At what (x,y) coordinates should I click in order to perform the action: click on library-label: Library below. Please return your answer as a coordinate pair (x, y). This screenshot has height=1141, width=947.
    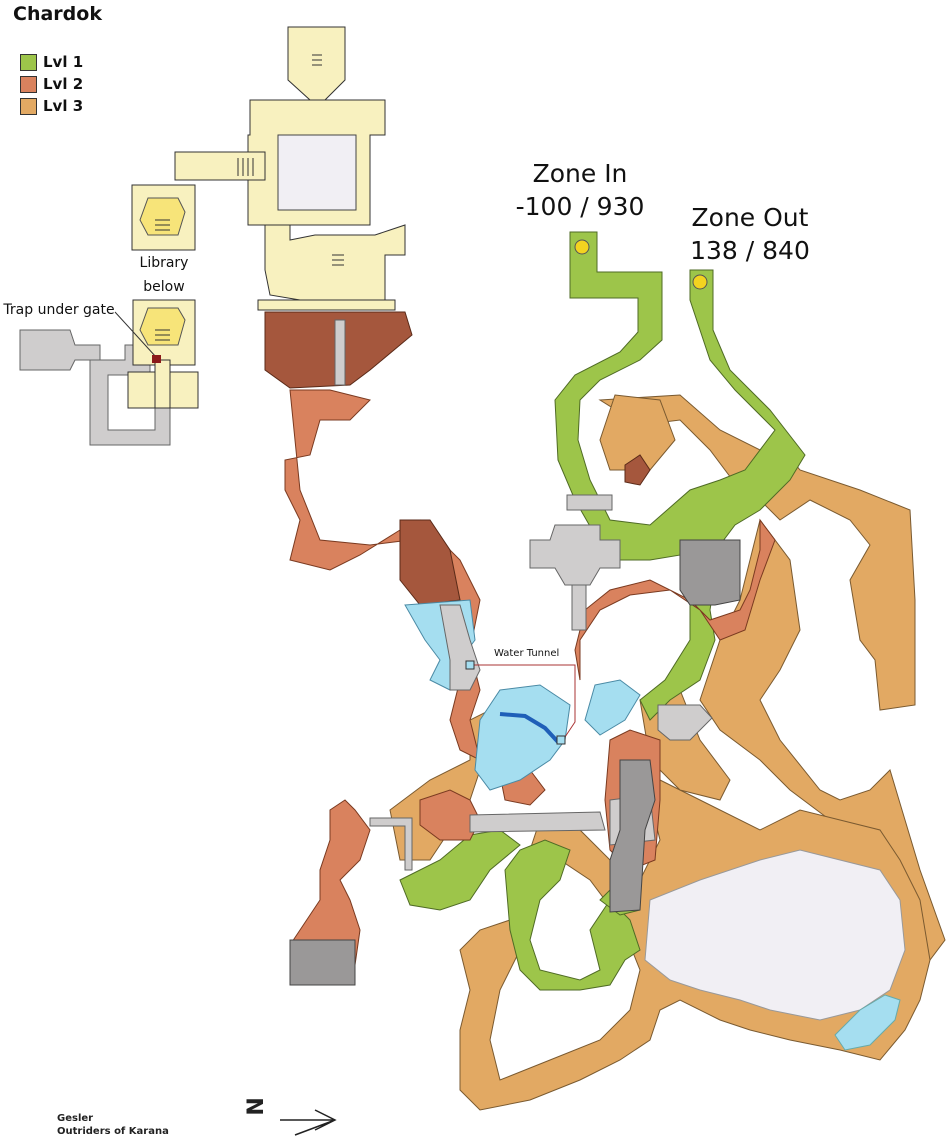
    Looking at the image, I should click on (164, 275).